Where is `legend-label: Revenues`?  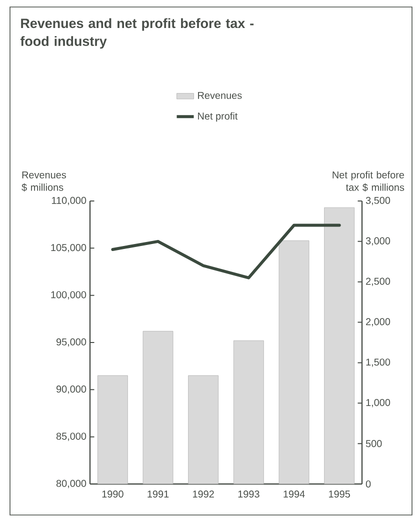
legend-label: Revenues is located at coordinates (220, 95).